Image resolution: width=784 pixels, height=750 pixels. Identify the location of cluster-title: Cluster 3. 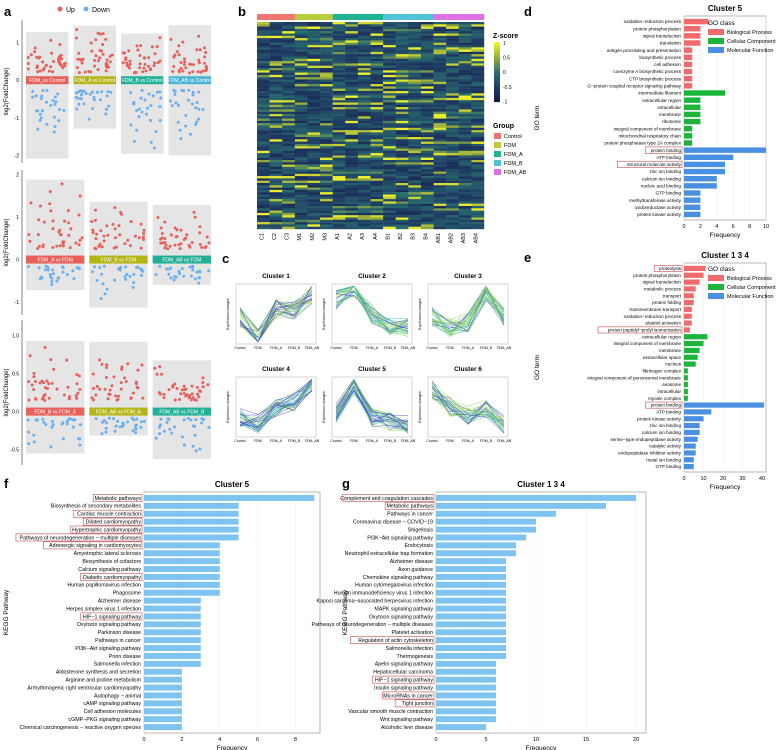
(468, 276).